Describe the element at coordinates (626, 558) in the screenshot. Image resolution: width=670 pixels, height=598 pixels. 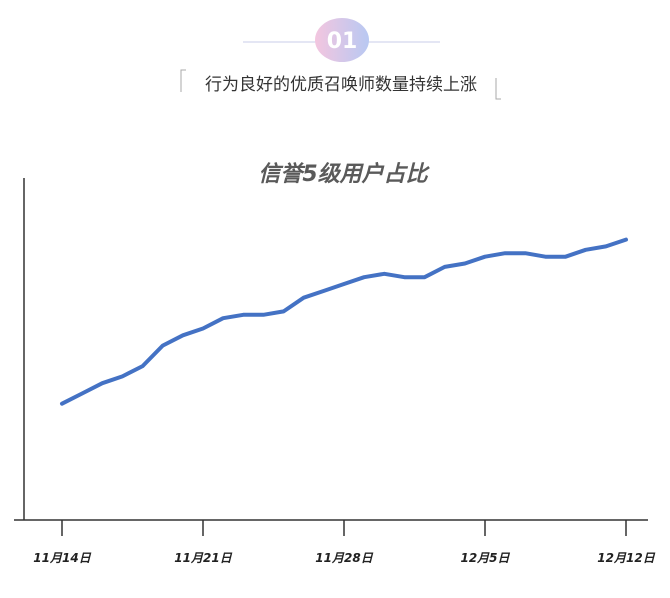
I see `x-tick-label: 12月12日` at that location.